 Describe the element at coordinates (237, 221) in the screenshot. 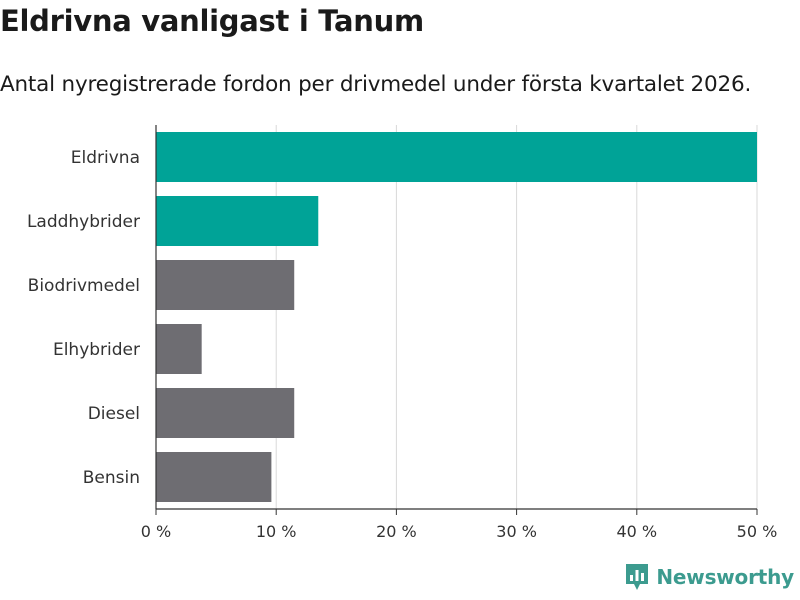

I see `bar-laddhybrider` at that location.